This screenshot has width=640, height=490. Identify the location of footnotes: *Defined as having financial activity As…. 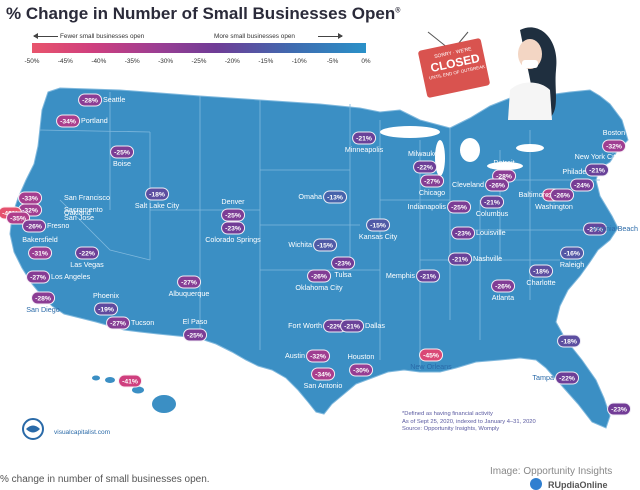
(469, 422).